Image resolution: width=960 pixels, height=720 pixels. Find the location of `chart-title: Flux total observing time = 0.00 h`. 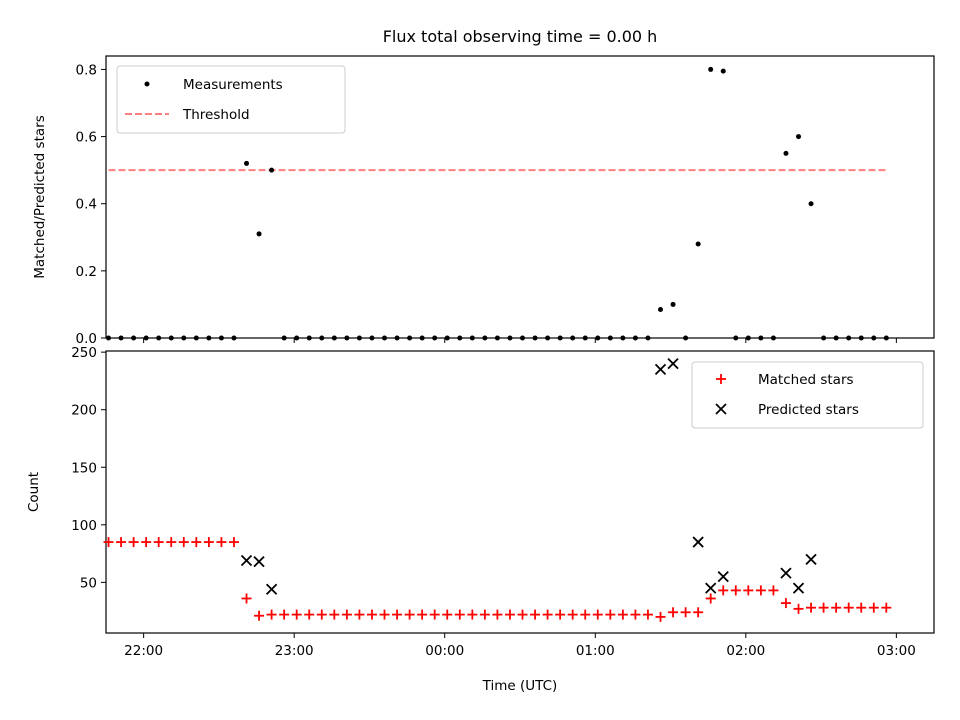

chart-title: Flux total observing time = 0.00 h is located at coordinates (520, 36).